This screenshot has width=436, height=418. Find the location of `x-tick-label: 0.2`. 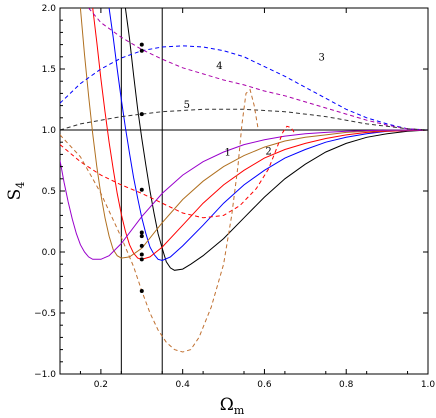

x-tick-label: 0.2 is located at coordinates (101, 385).